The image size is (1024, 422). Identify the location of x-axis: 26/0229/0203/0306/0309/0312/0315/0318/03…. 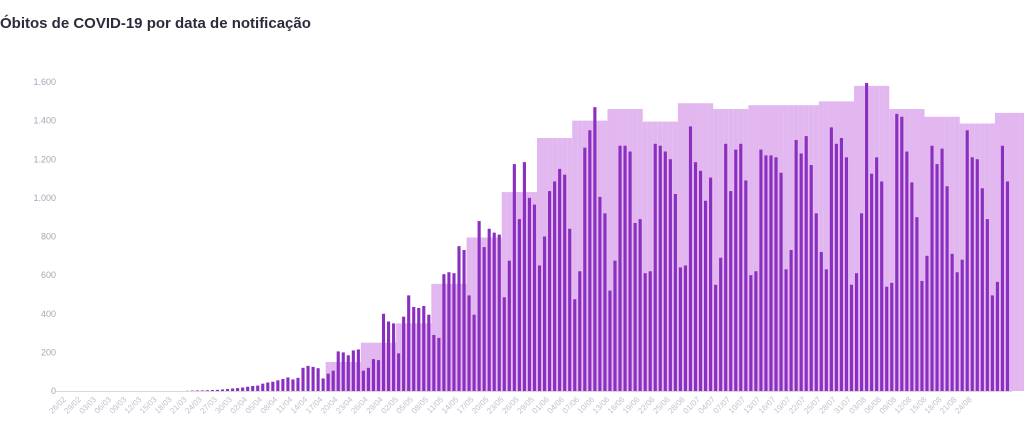
(510, 405).